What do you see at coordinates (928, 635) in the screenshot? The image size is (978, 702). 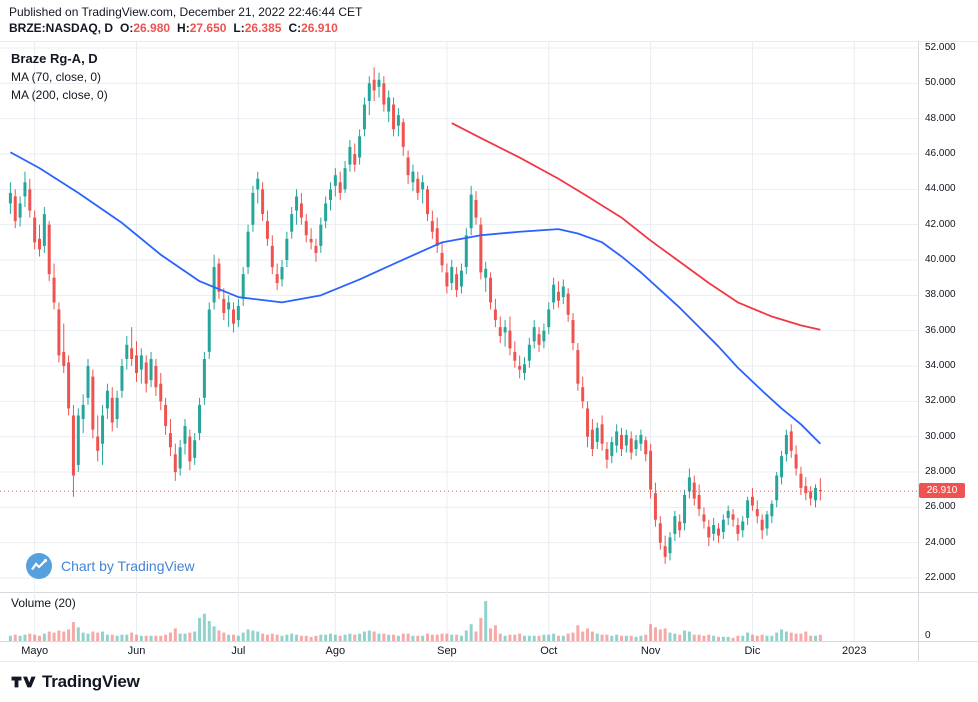 I see `volume-zero-label: 0` at bounding box center [928, 635].